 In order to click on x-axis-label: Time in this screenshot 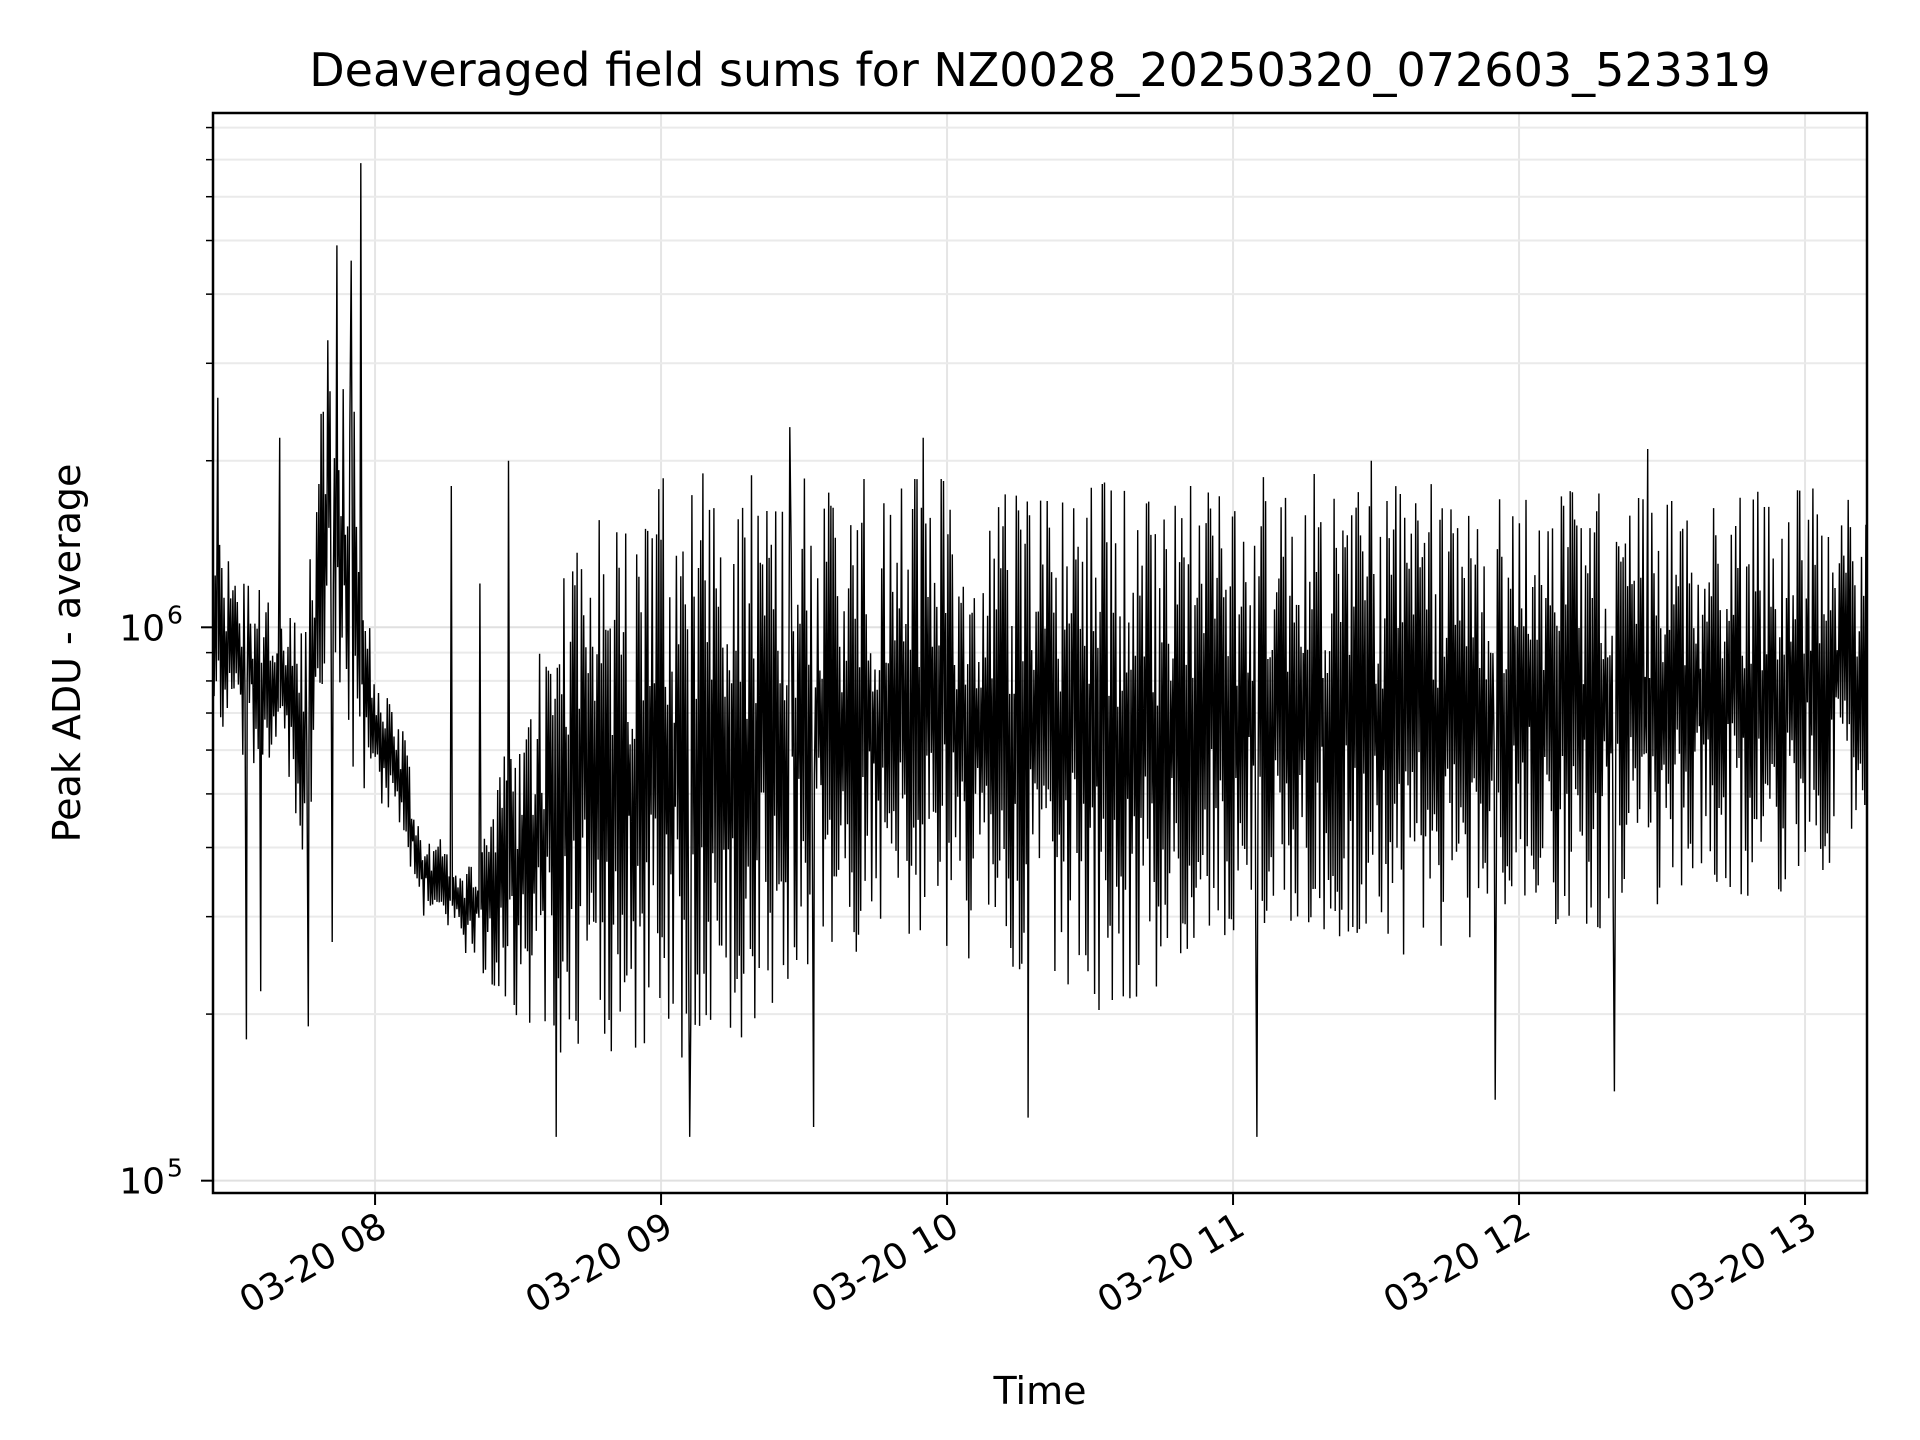, I will do `click(1040, 1391)`.